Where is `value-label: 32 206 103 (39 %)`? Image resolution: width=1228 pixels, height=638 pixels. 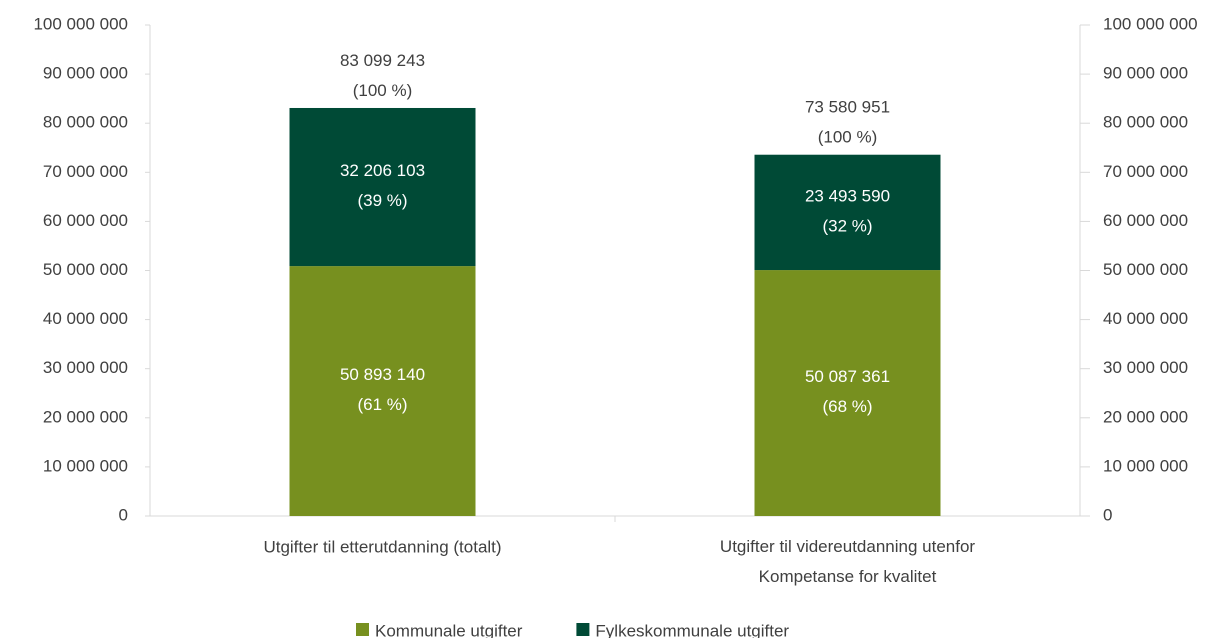
value-label: 32 206 103 (39 %) is located at coordinates (382, 186).